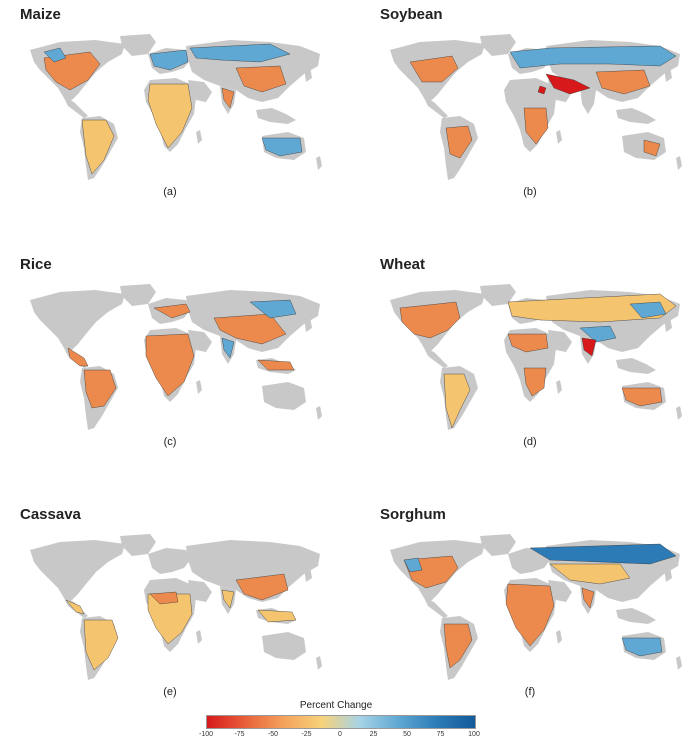 The height and width of the screenshot is (743, 700). I want to click on legend-tick-label: -100, so click(206, 734).